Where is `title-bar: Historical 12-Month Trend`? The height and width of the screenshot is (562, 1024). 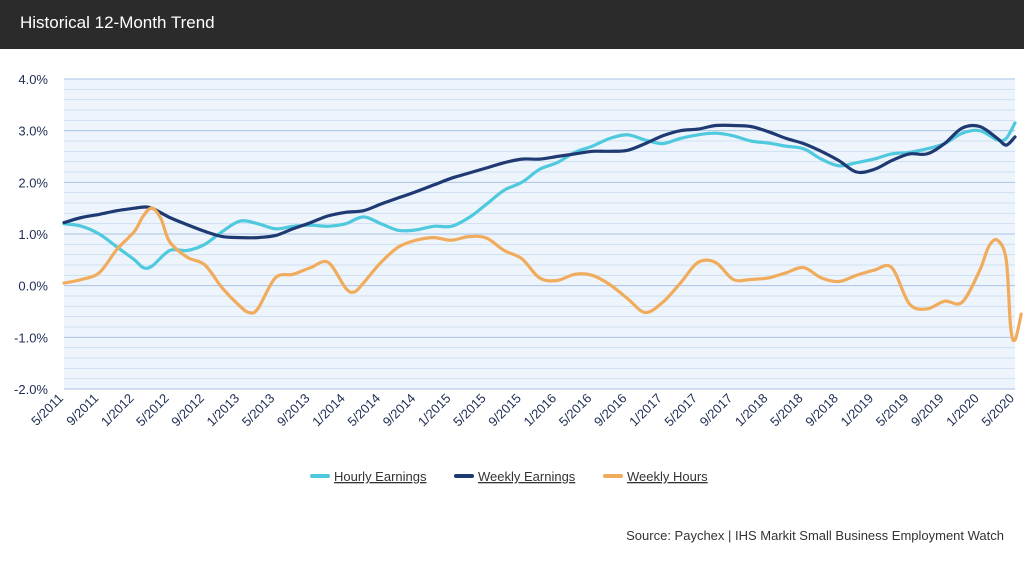
title-bar: Historical 12-Month Trend is located at coordinates (512, 24).